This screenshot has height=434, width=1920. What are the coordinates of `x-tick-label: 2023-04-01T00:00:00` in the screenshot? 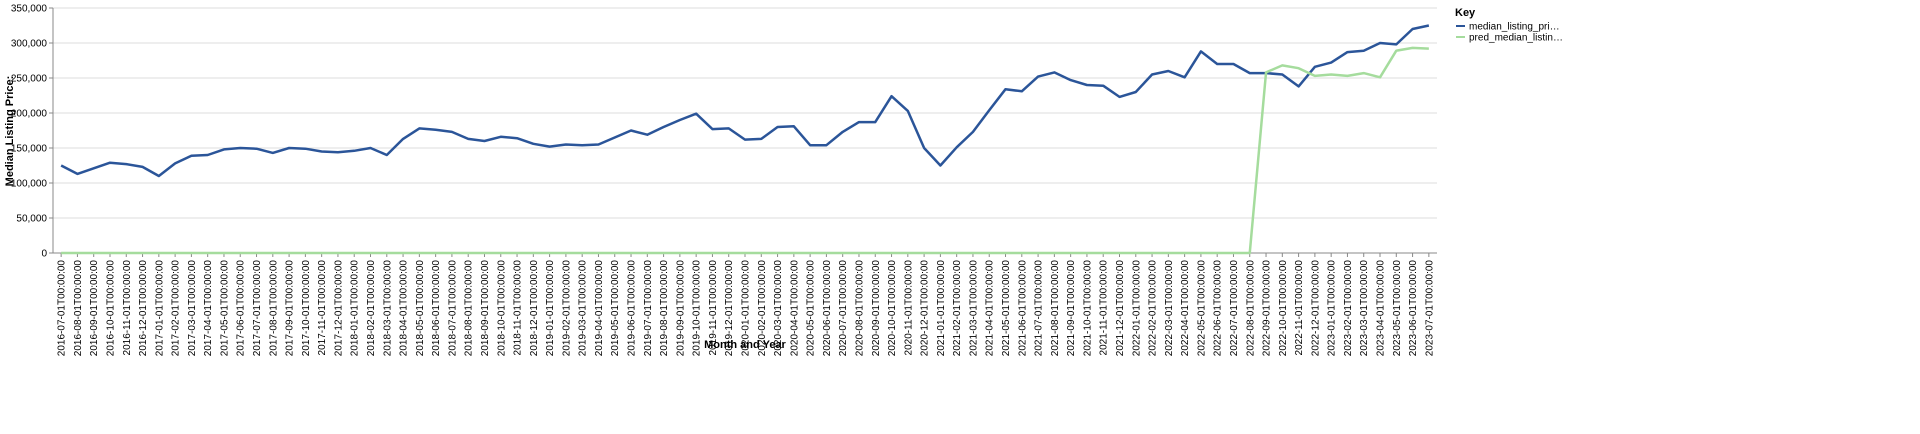 It's located at (1381, 308).